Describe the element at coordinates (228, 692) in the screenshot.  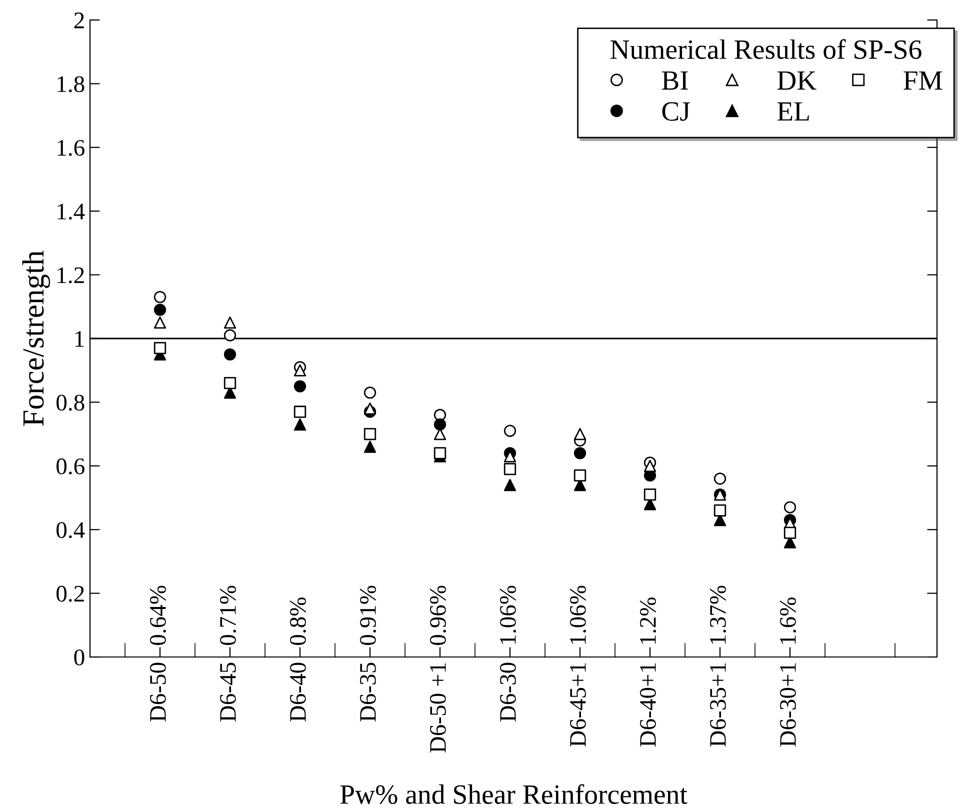
I see `x-tick-label: D6-45` at that location.